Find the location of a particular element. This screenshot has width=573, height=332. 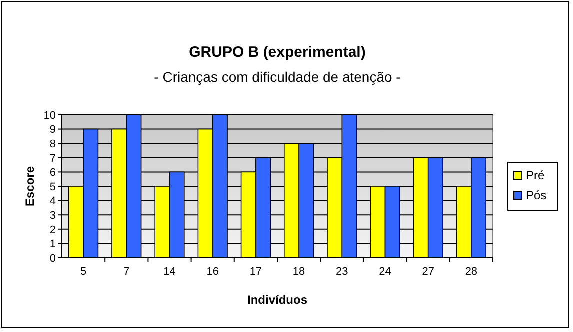

x-tick-label: 14 is located at coordinates (170, 272).